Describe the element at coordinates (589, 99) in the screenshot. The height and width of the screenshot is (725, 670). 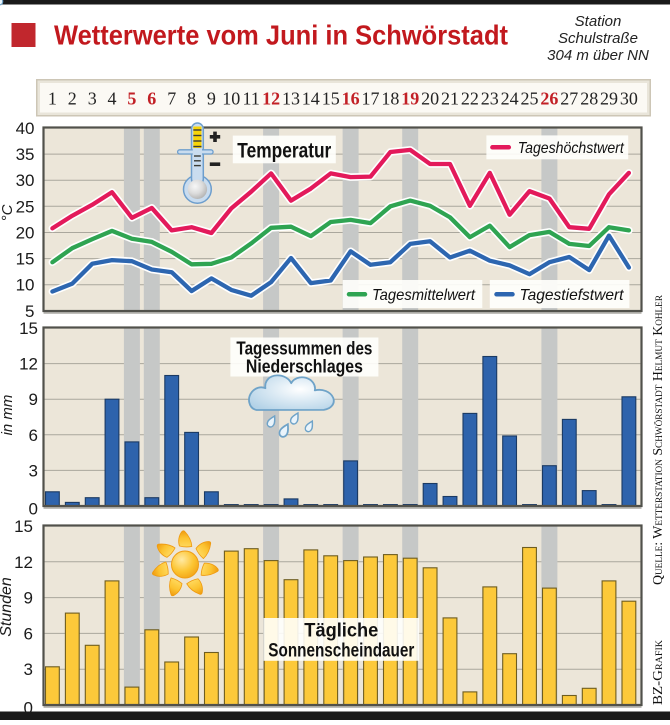
I see `svg-text: 28` at that location.